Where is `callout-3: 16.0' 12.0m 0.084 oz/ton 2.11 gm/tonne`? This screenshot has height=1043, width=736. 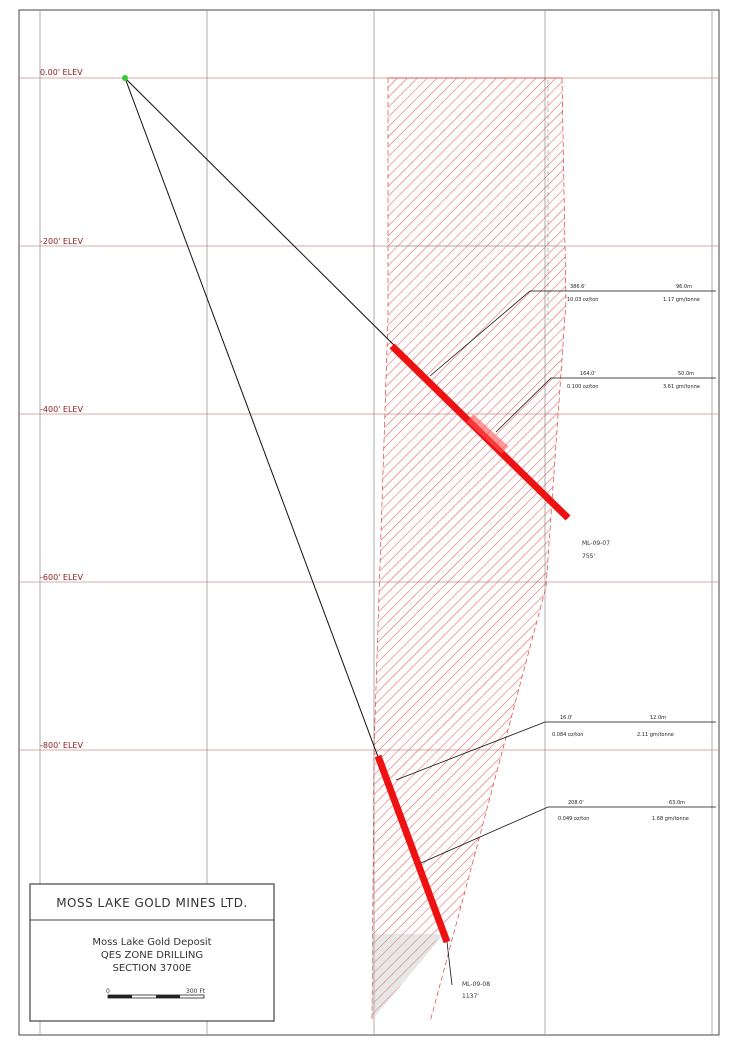
callout-3: 16.0' 12.0m 0.084 oz/ton 2.11 gm/tonne is located at coordinates (555, 748).